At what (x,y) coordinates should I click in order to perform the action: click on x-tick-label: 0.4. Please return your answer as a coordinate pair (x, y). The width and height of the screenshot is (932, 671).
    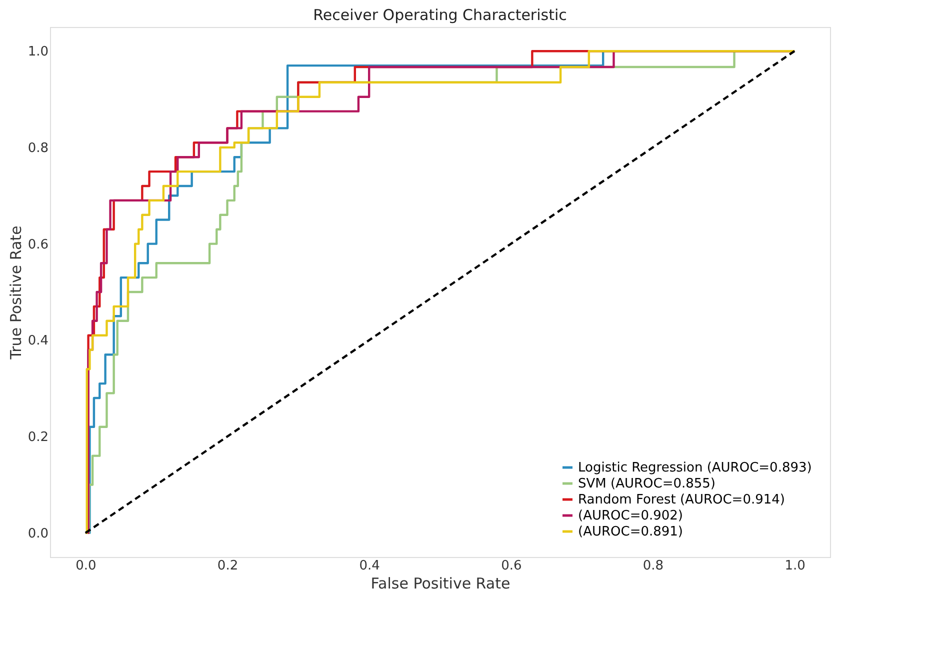
    Looking at the image, I should click on (369, 566).